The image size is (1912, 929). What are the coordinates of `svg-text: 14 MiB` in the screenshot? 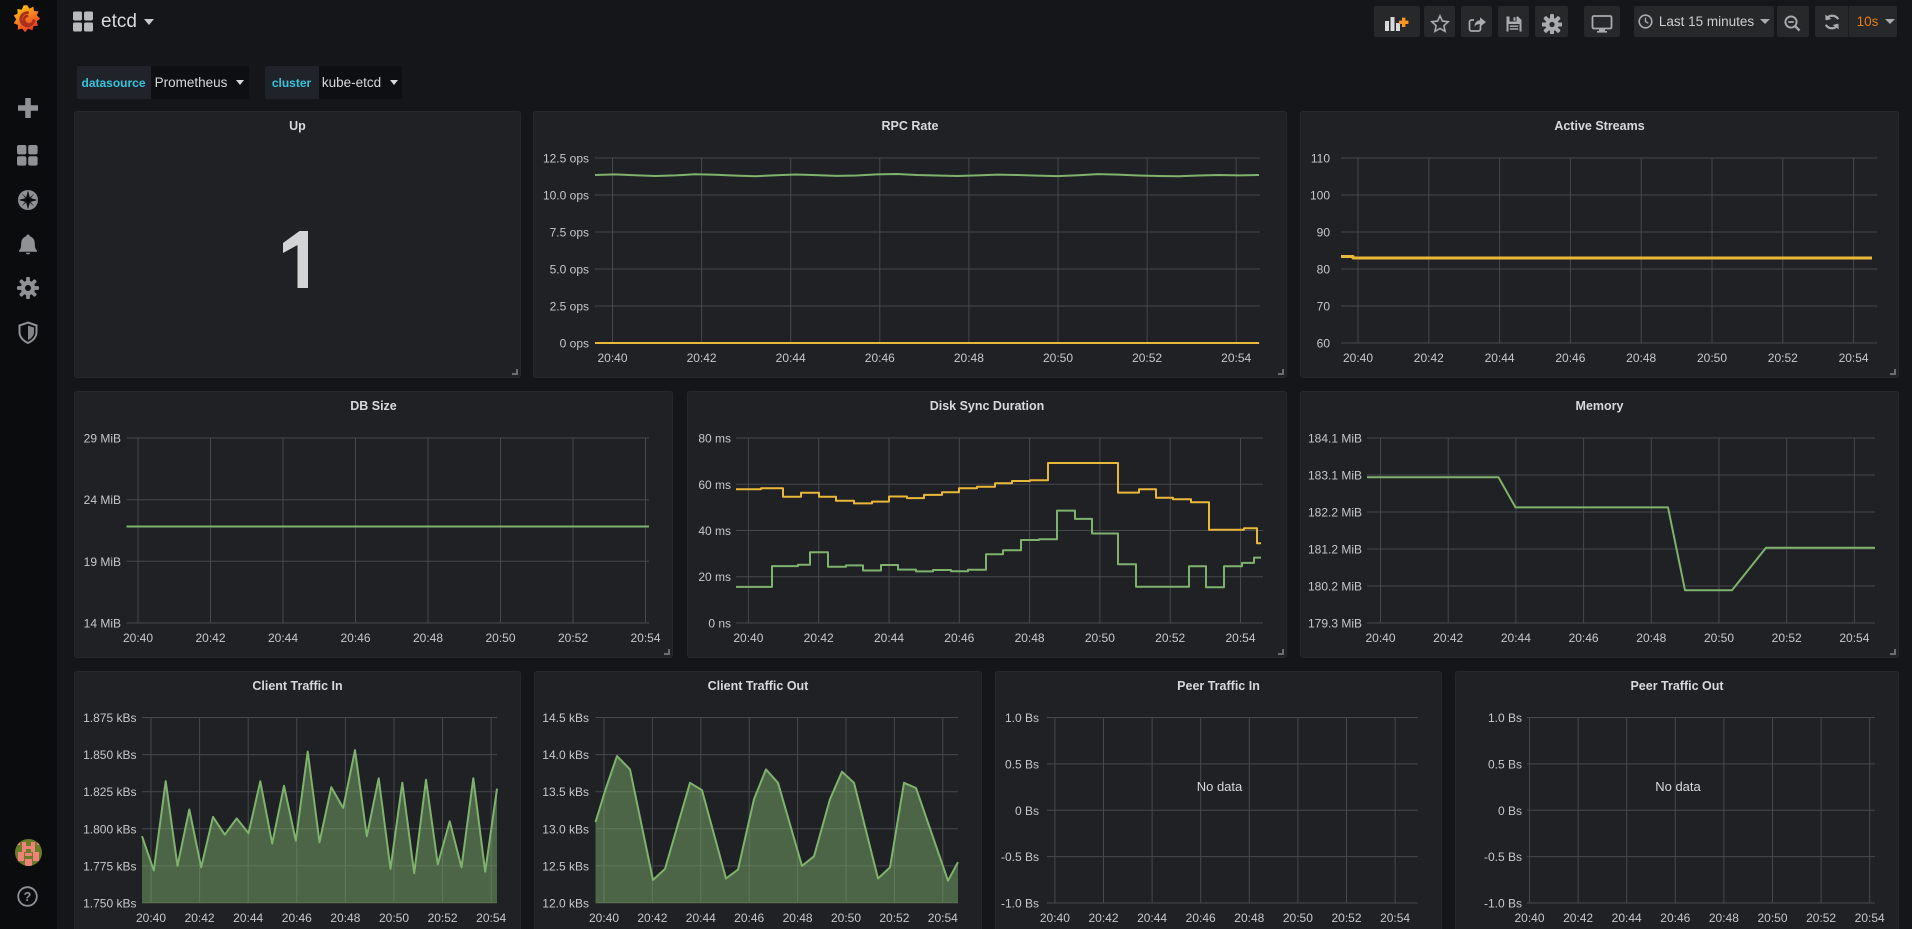 It's located at (102, 624).